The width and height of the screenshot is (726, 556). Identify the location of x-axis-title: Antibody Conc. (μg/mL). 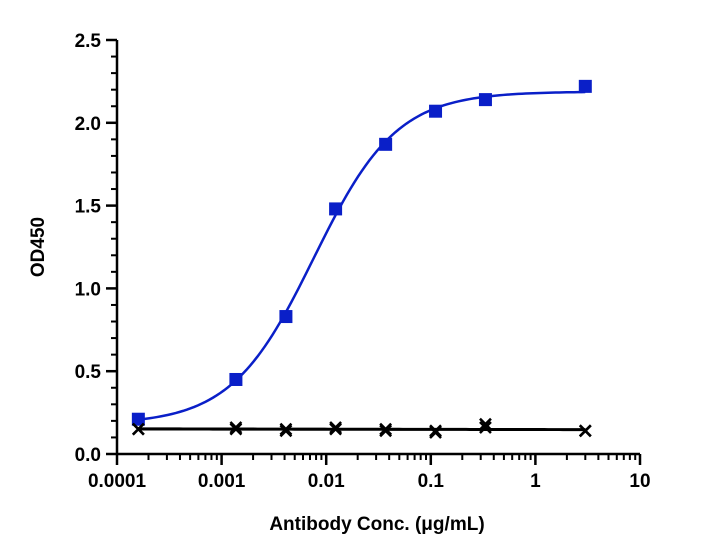
(376, 524).